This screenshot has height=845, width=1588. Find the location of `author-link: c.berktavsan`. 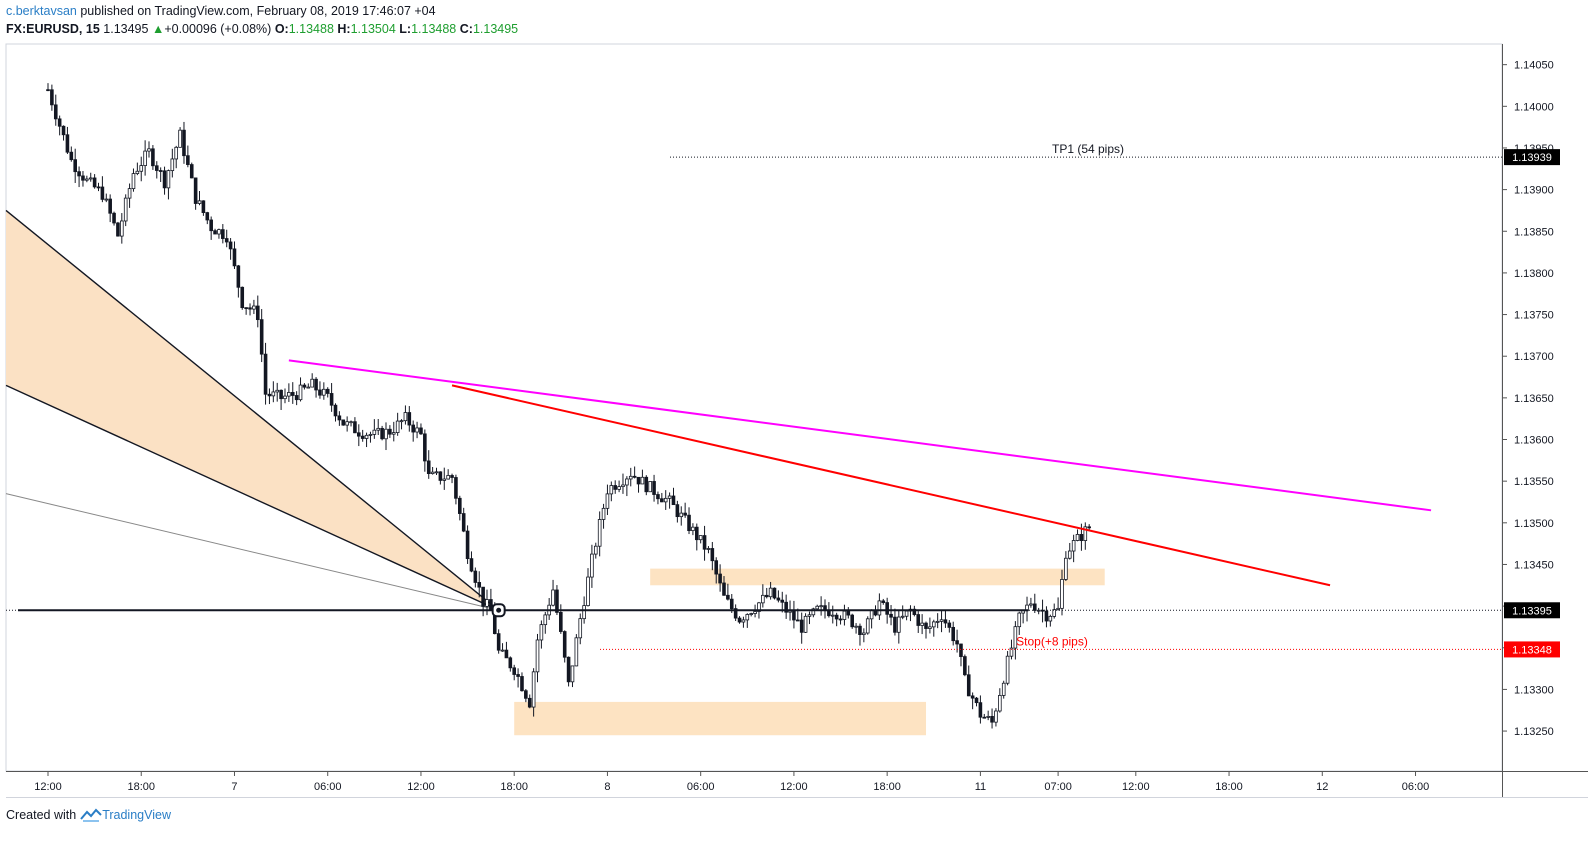

author-link: c.berktavsan is located at coordinates (41, 11).